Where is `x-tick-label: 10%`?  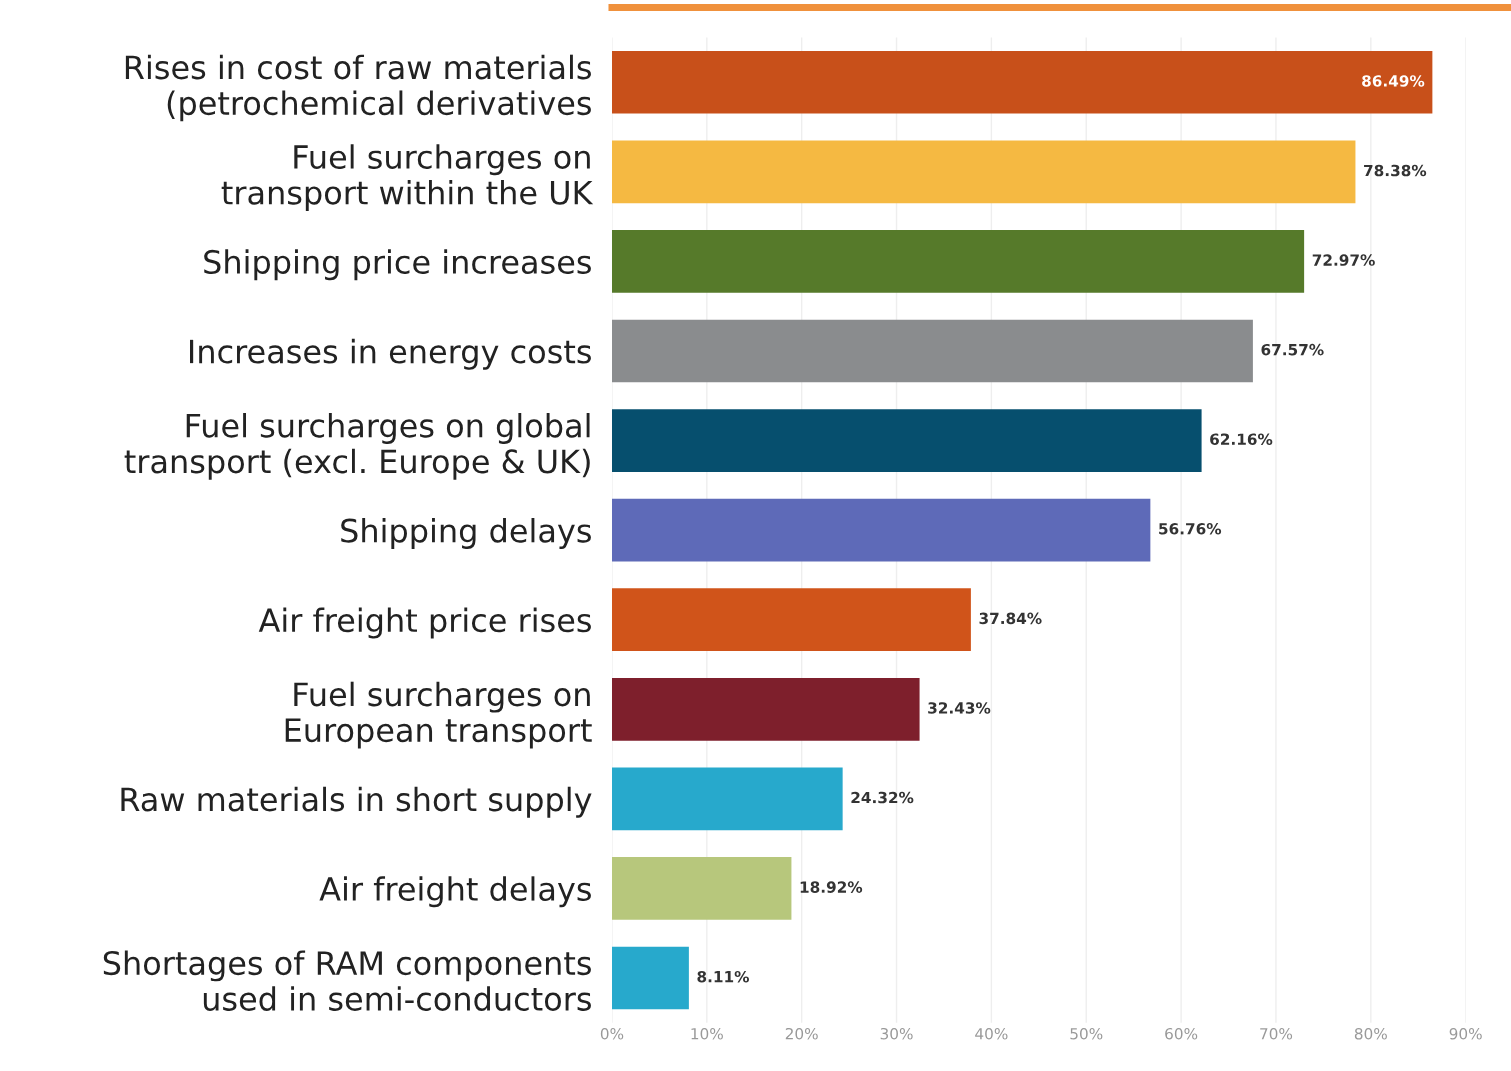 x-tick-label: 10% is located at coordinates (707, 1033).